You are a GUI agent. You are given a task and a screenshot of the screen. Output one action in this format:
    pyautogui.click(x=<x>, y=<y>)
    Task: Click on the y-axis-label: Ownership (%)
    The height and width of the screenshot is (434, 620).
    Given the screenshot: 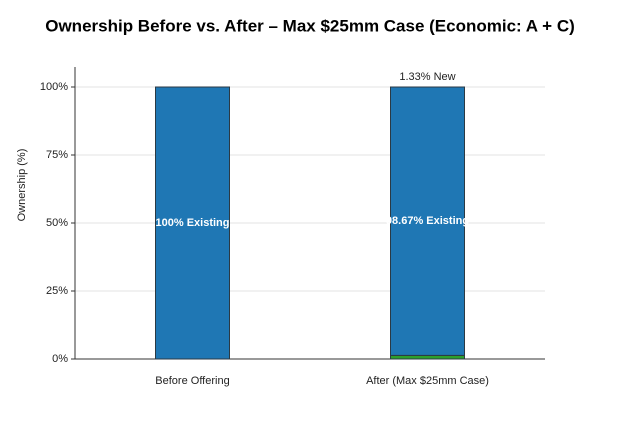 What is the action you would take?
    pyautogui.click(x=22, y=185)
    